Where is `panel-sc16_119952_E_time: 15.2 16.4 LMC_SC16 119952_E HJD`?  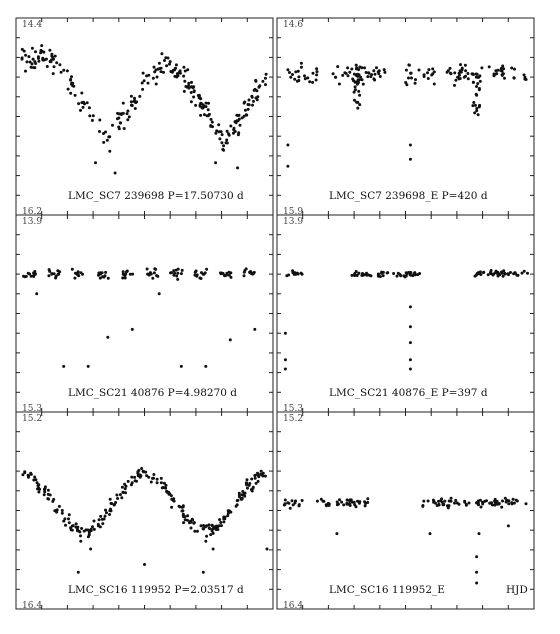
panel-sc16_119952_E_time: 15.2 16.4 LMC_SC16 119952_E HJD is located at coordinates (405, 511).